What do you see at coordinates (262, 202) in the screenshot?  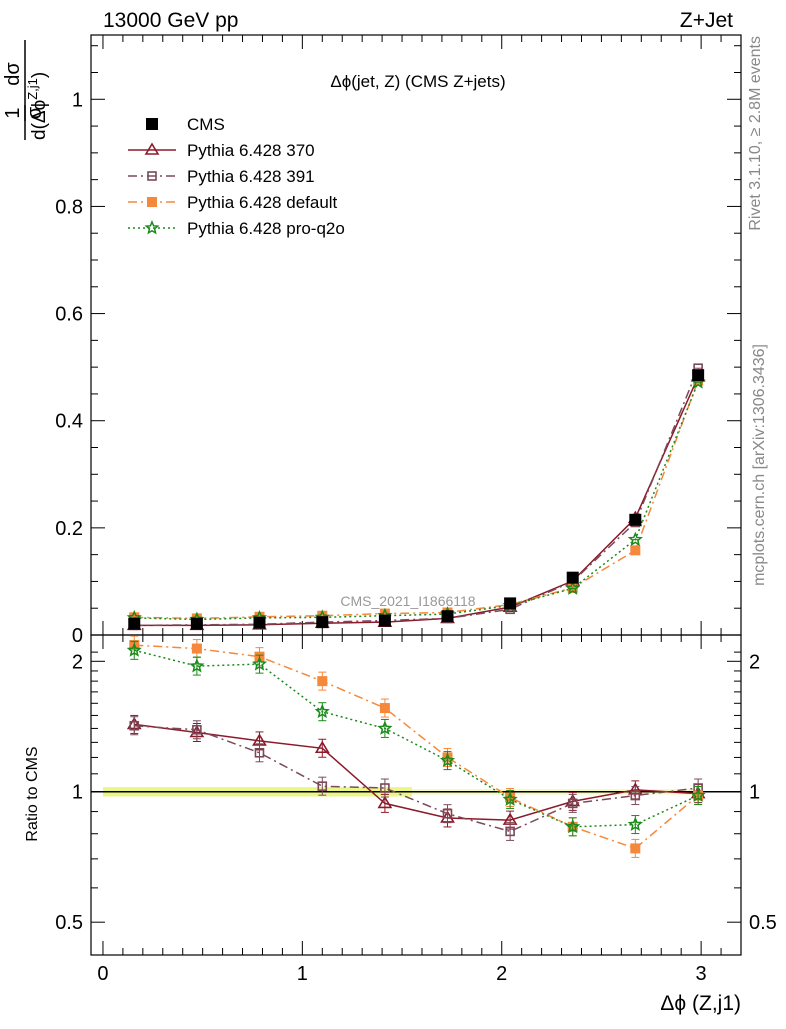 I see `legend-label-pdefault: Pythia 6.428 default` at bounding box center [262, 202].